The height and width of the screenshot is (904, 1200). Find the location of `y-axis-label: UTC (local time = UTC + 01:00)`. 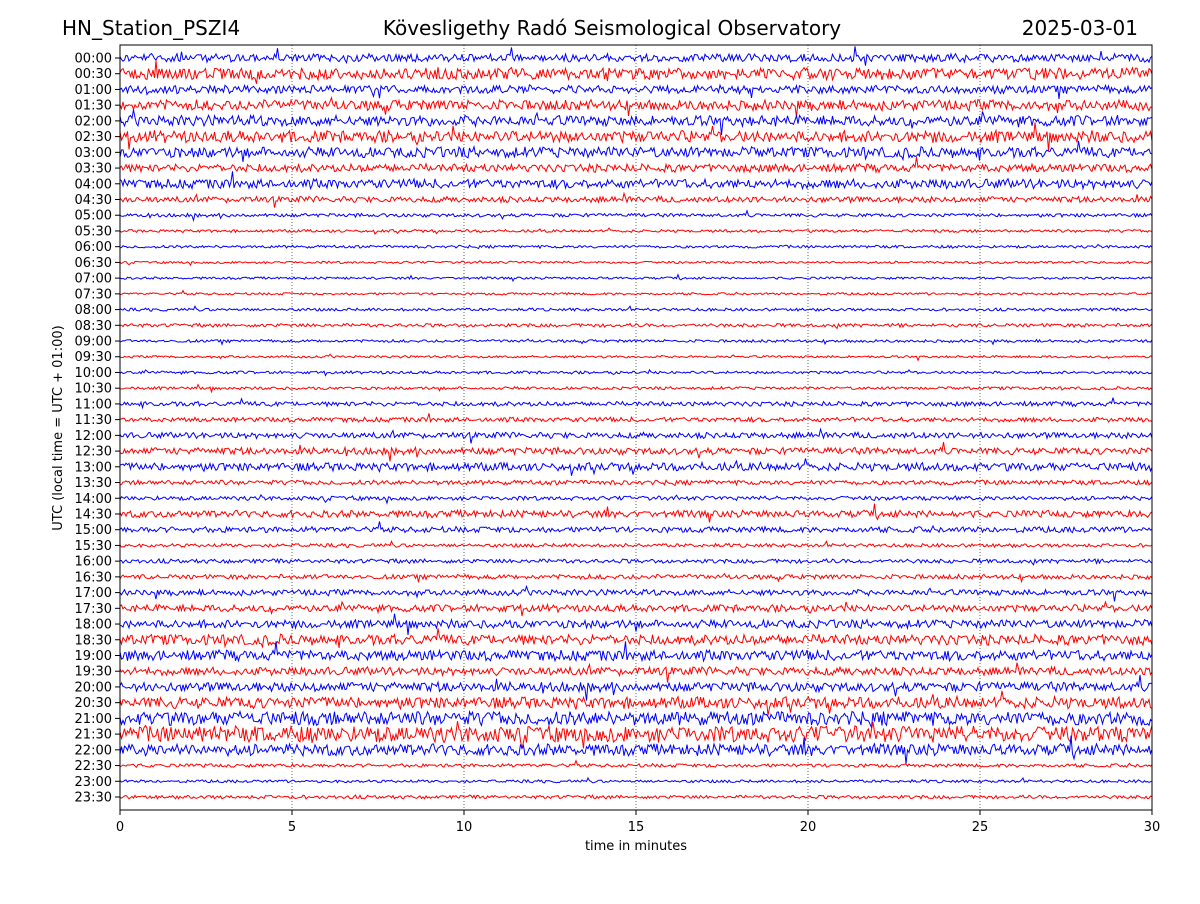

y-axis-label: UTC (local time = UTC + 01:00) is located at coordinates (58, 427).